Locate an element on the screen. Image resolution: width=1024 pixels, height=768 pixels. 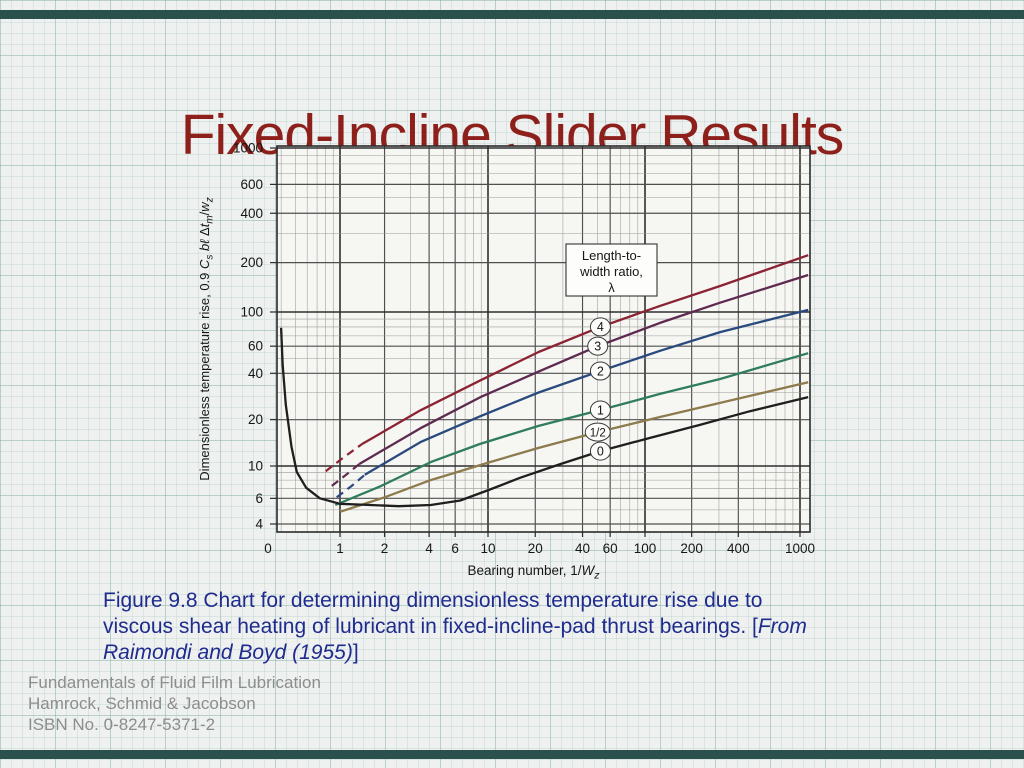
curve-label-0: 0 is located at coordinates (600, 451).